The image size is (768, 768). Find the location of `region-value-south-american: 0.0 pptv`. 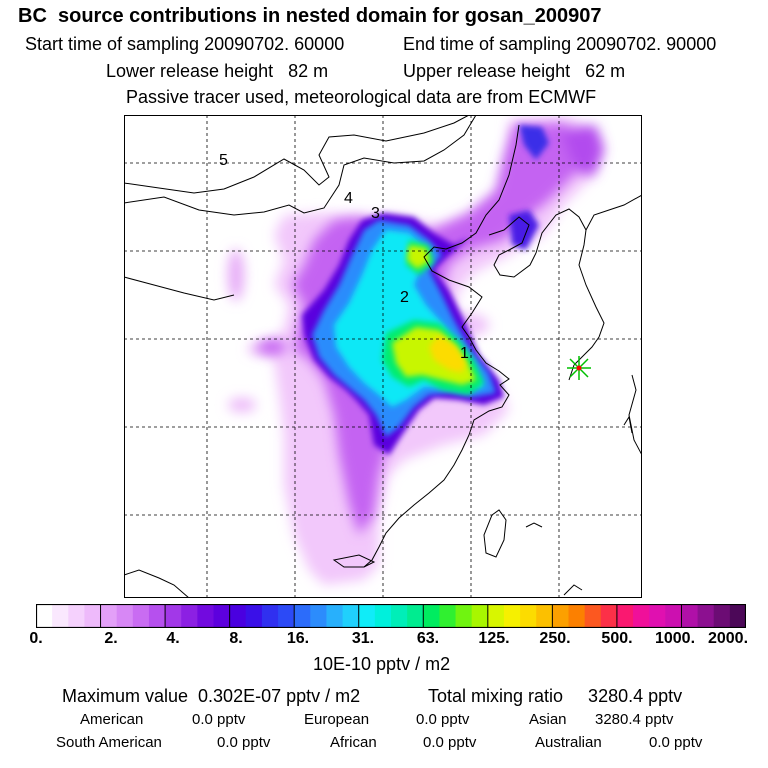

region-value-south-american: 0.0 pptv is located at coordinates (244, 742).